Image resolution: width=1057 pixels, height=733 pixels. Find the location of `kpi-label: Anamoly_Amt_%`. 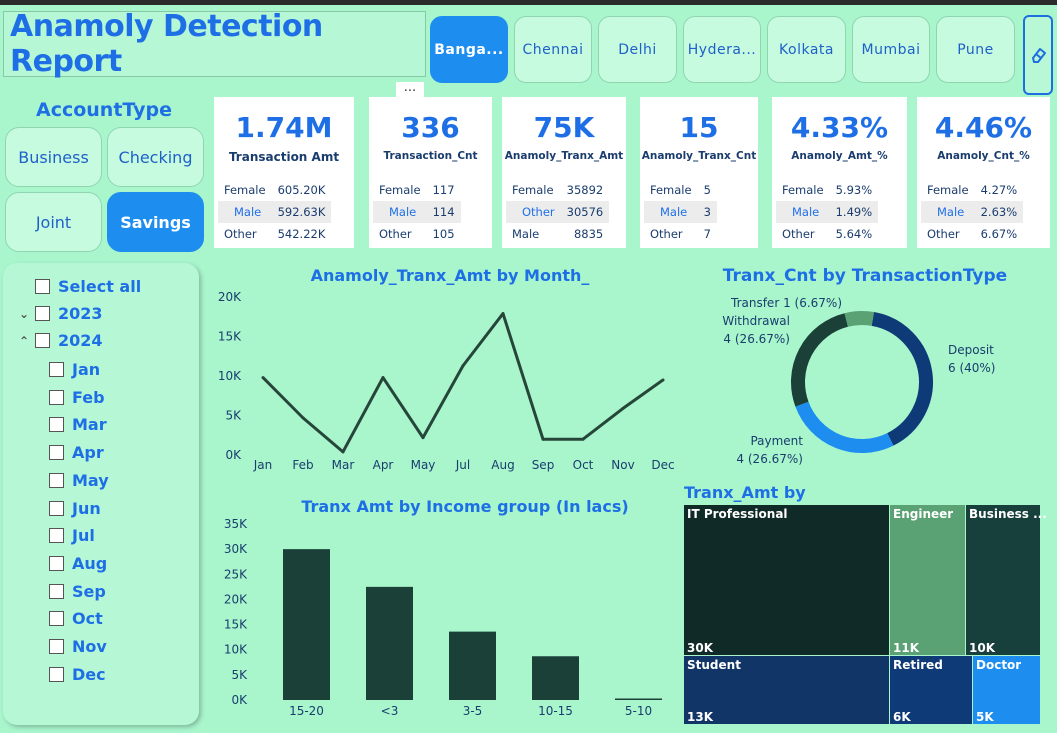

kpi-label: Anamoly_Amt_% is located at coordinates (839, 156).